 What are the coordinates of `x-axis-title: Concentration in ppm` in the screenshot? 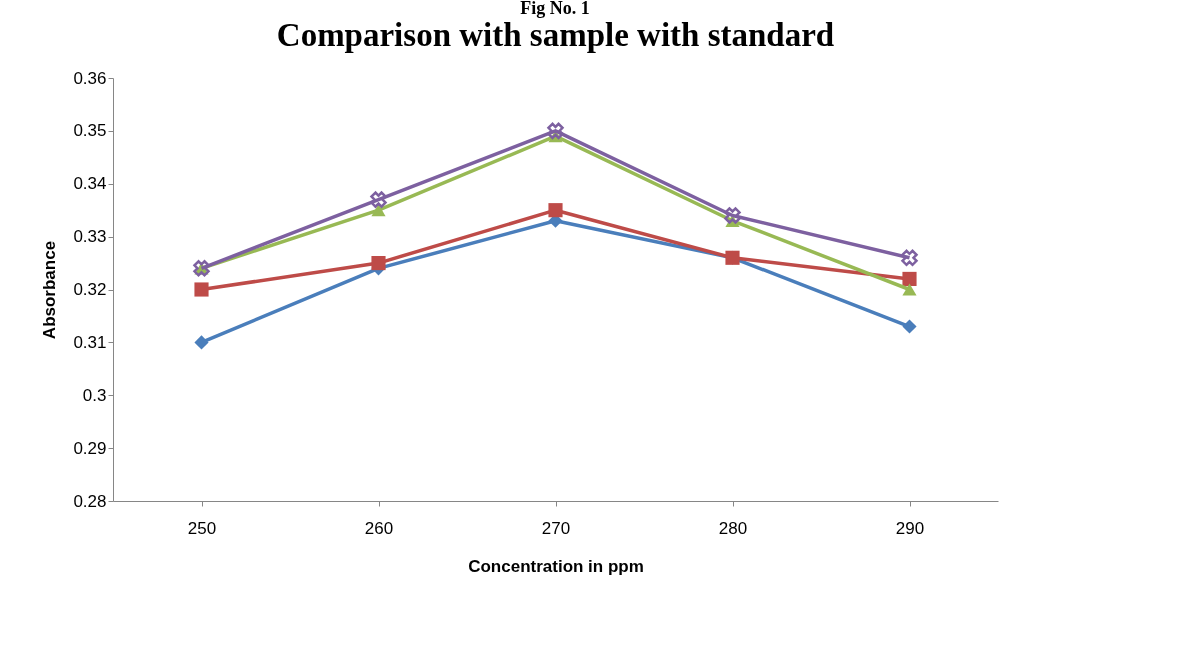 It's located at (556, 566).